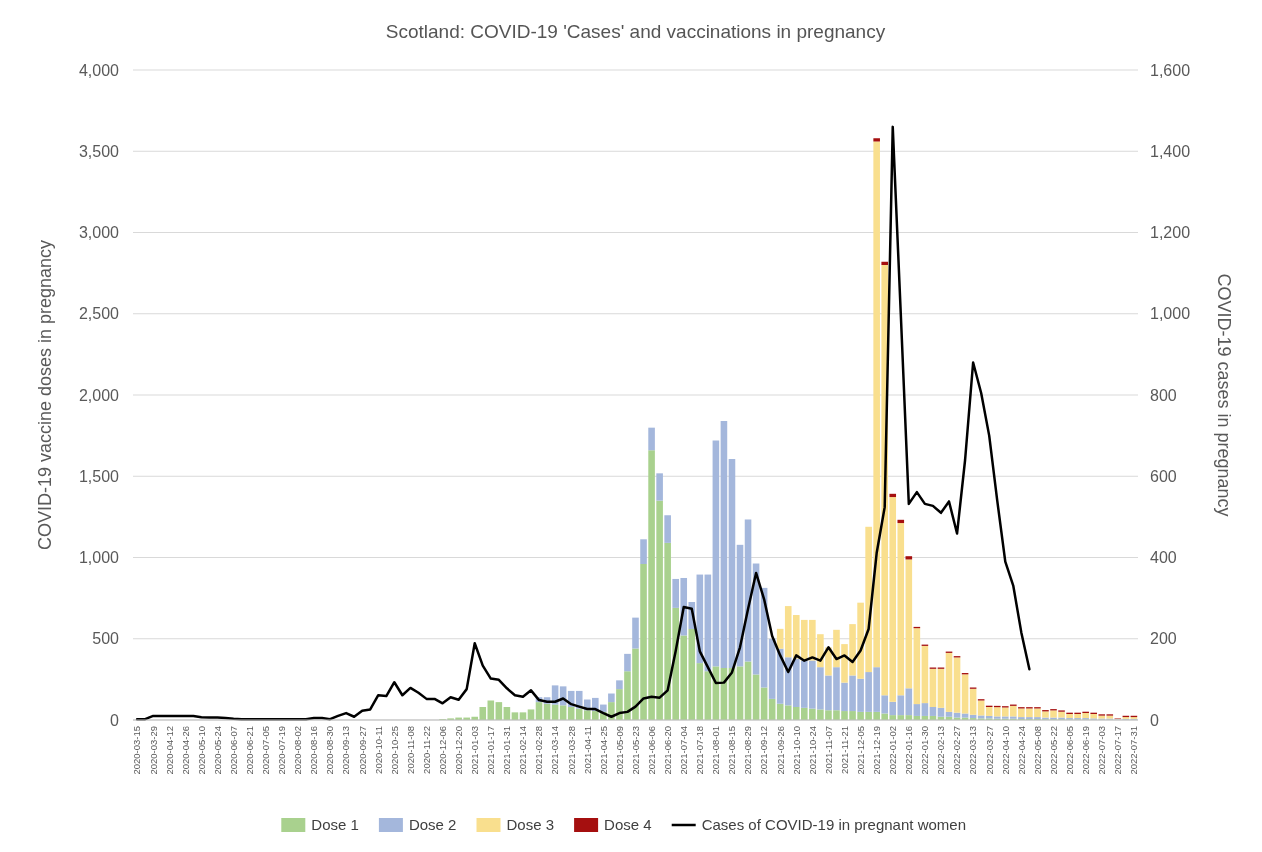 This screenshot has height=852, width=1262. Describe the element at coordinates (346, 750) in the screenshot. I see `x-tick-label: 2020-09-13` at that location.